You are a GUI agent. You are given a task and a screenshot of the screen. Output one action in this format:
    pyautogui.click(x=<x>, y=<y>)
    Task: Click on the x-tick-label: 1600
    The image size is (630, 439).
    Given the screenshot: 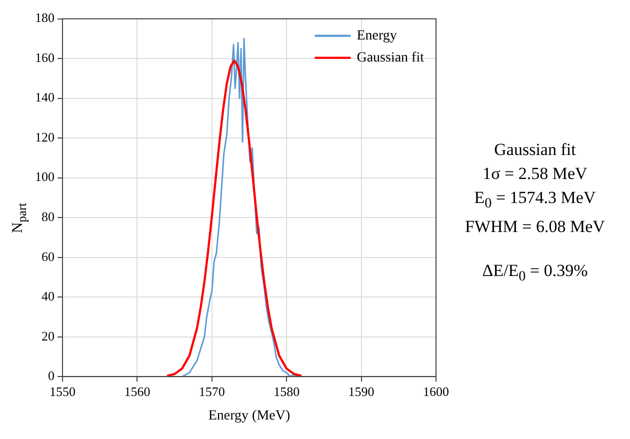 What is the action you would take?
    pyautogui.click(x=436, y=391)
    